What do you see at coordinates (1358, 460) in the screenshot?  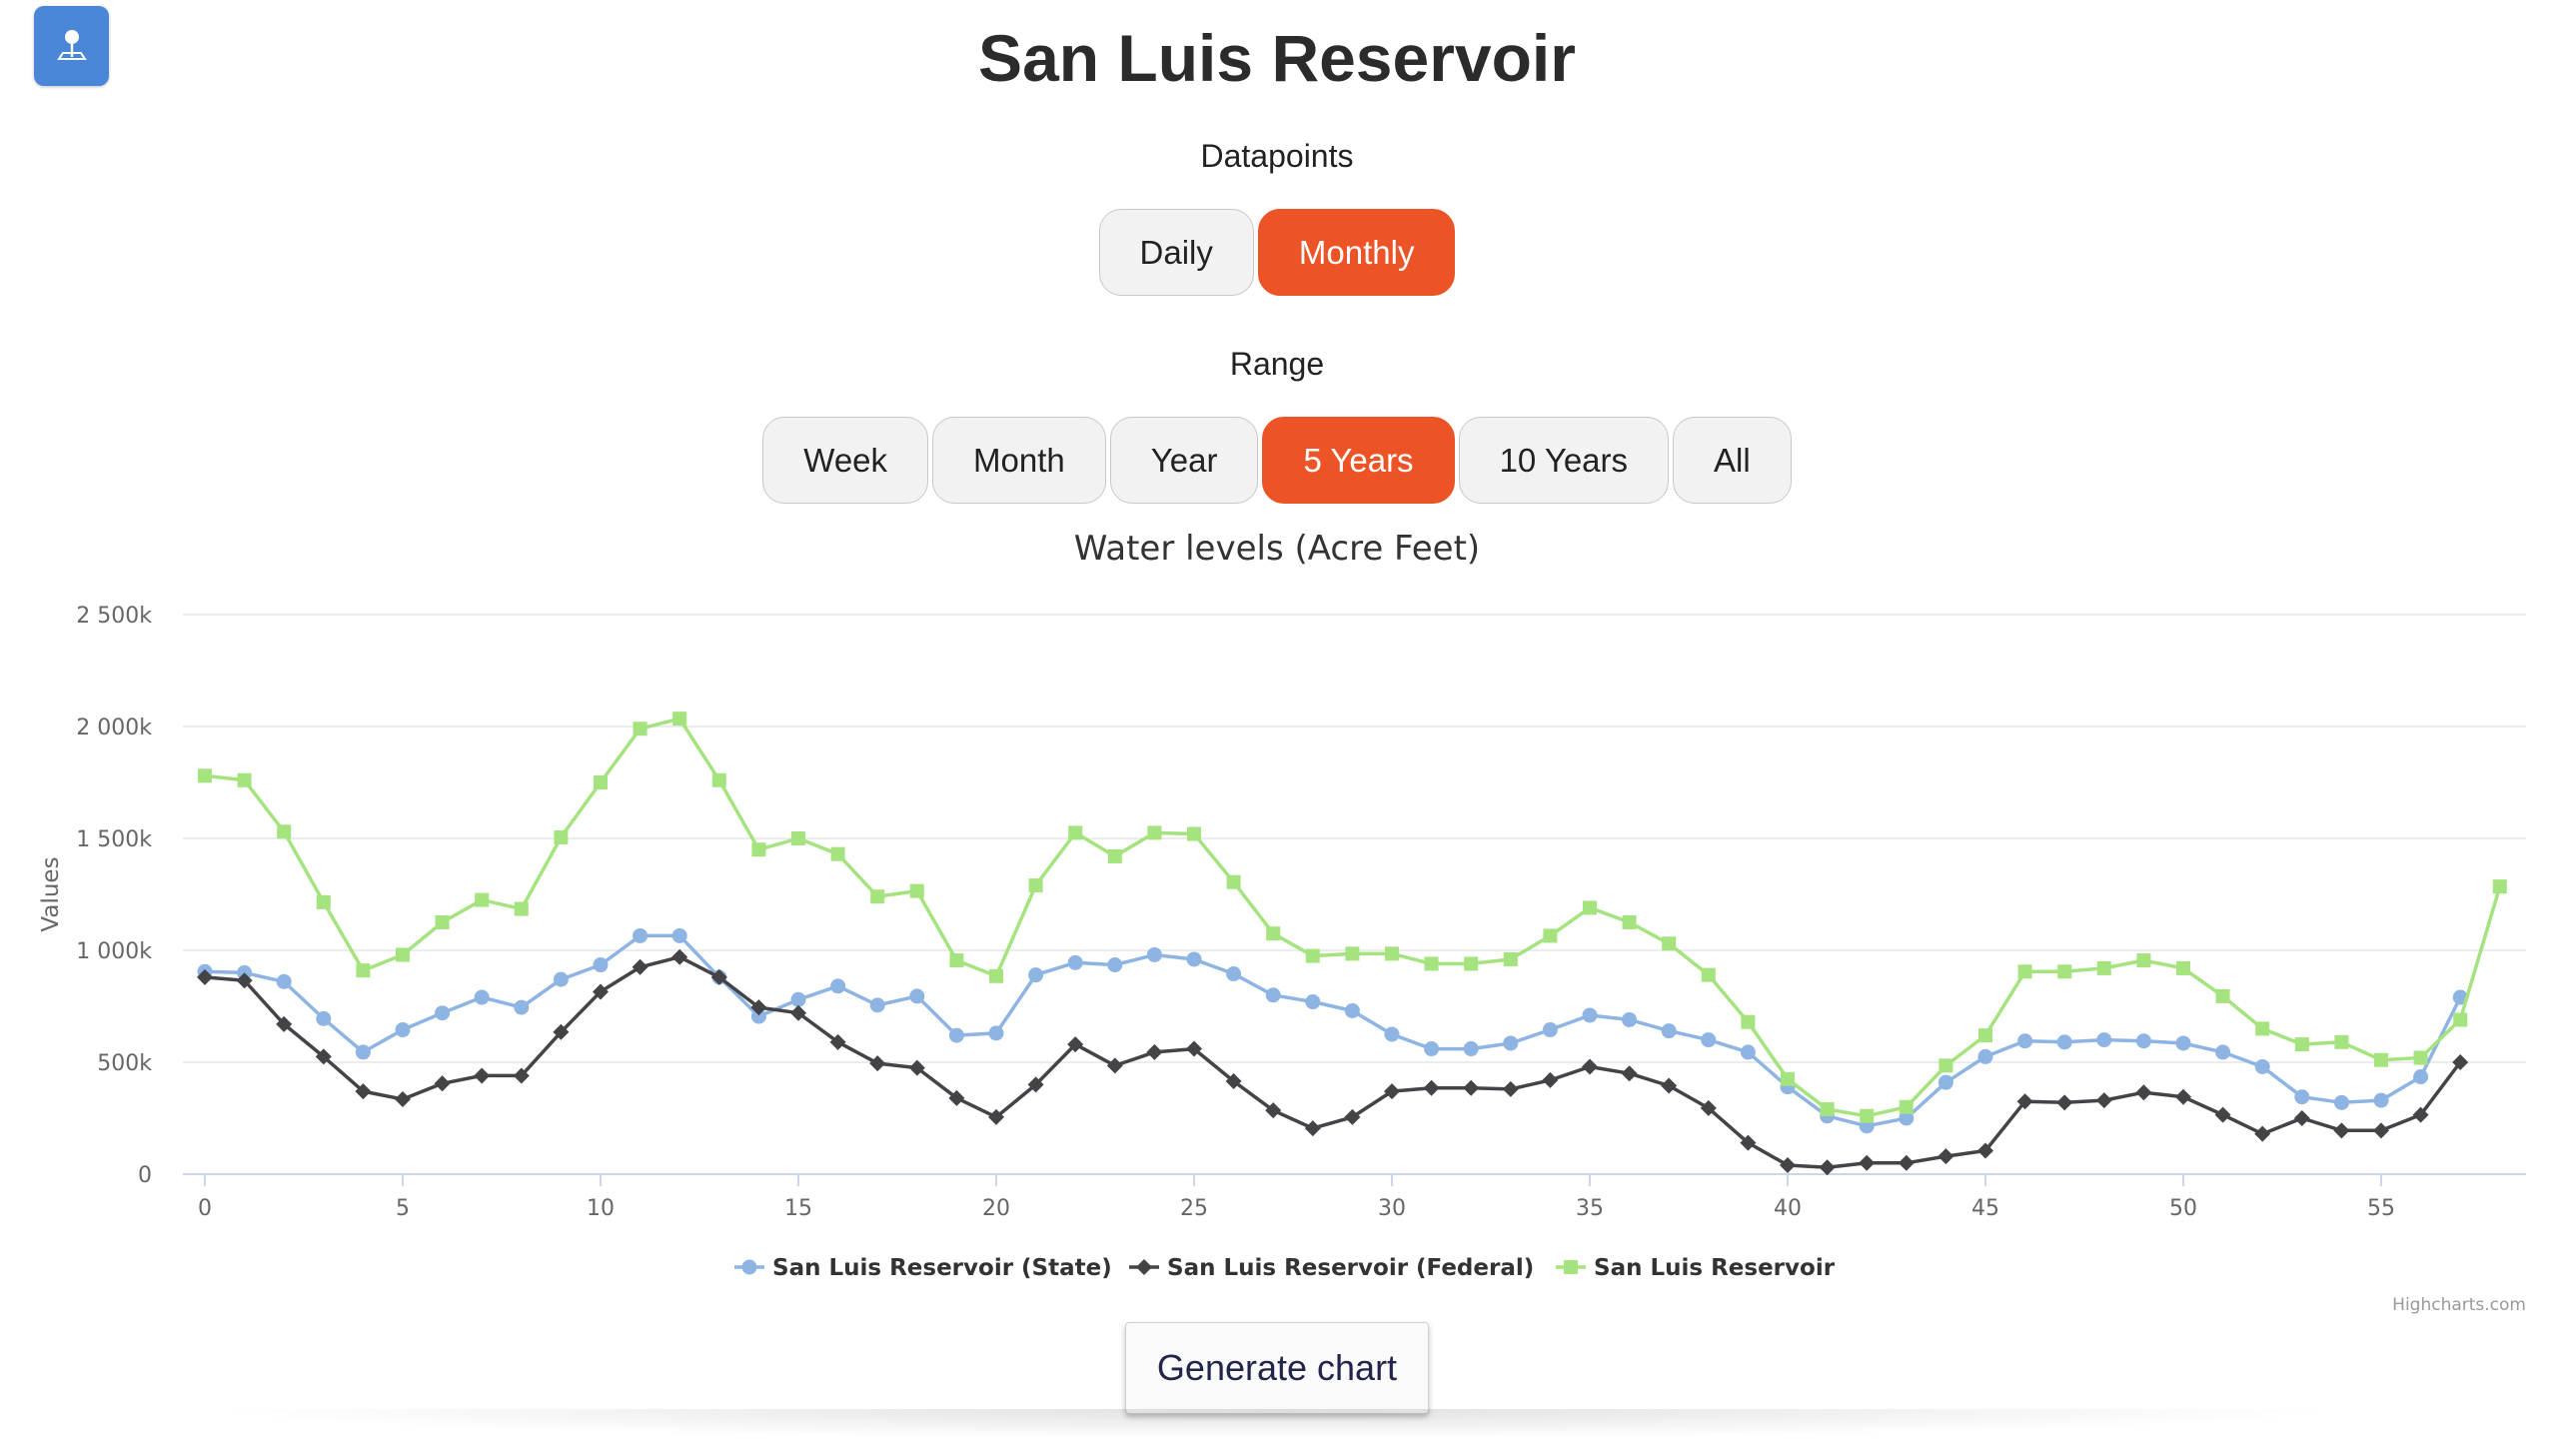 I see `range-5-years-button: 5 Years` at bounding box center [1358, 460].